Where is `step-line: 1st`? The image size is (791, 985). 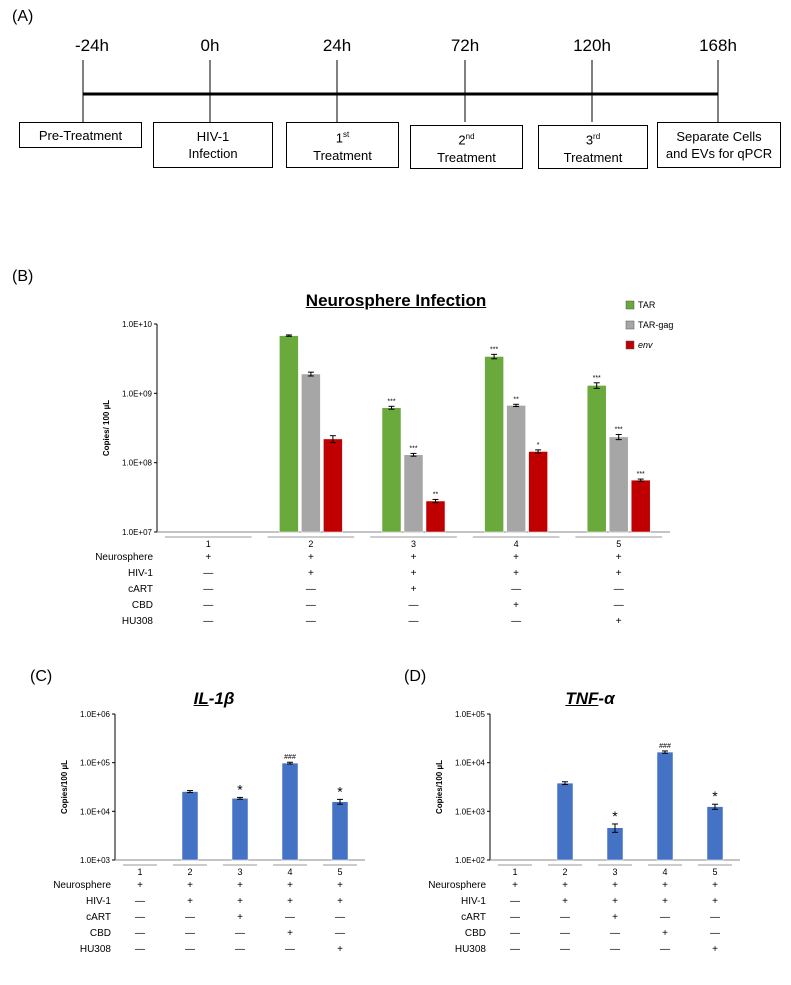
step-line: 1st is located at coordinates (342, 138).